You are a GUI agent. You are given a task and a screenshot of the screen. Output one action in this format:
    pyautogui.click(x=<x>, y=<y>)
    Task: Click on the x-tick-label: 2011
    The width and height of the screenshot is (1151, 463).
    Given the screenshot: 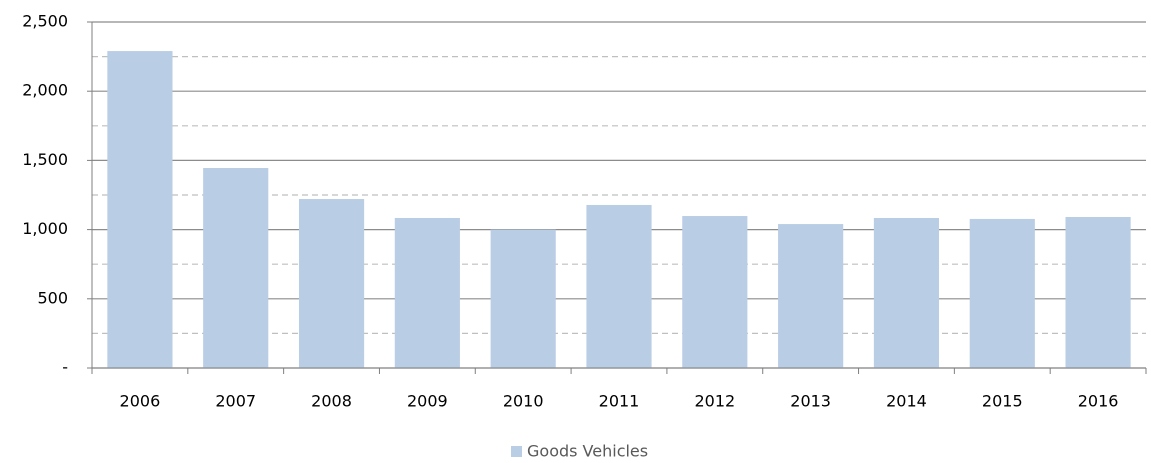 What is the action you would take?
    pyautogui.click(x=619, y=401)
    